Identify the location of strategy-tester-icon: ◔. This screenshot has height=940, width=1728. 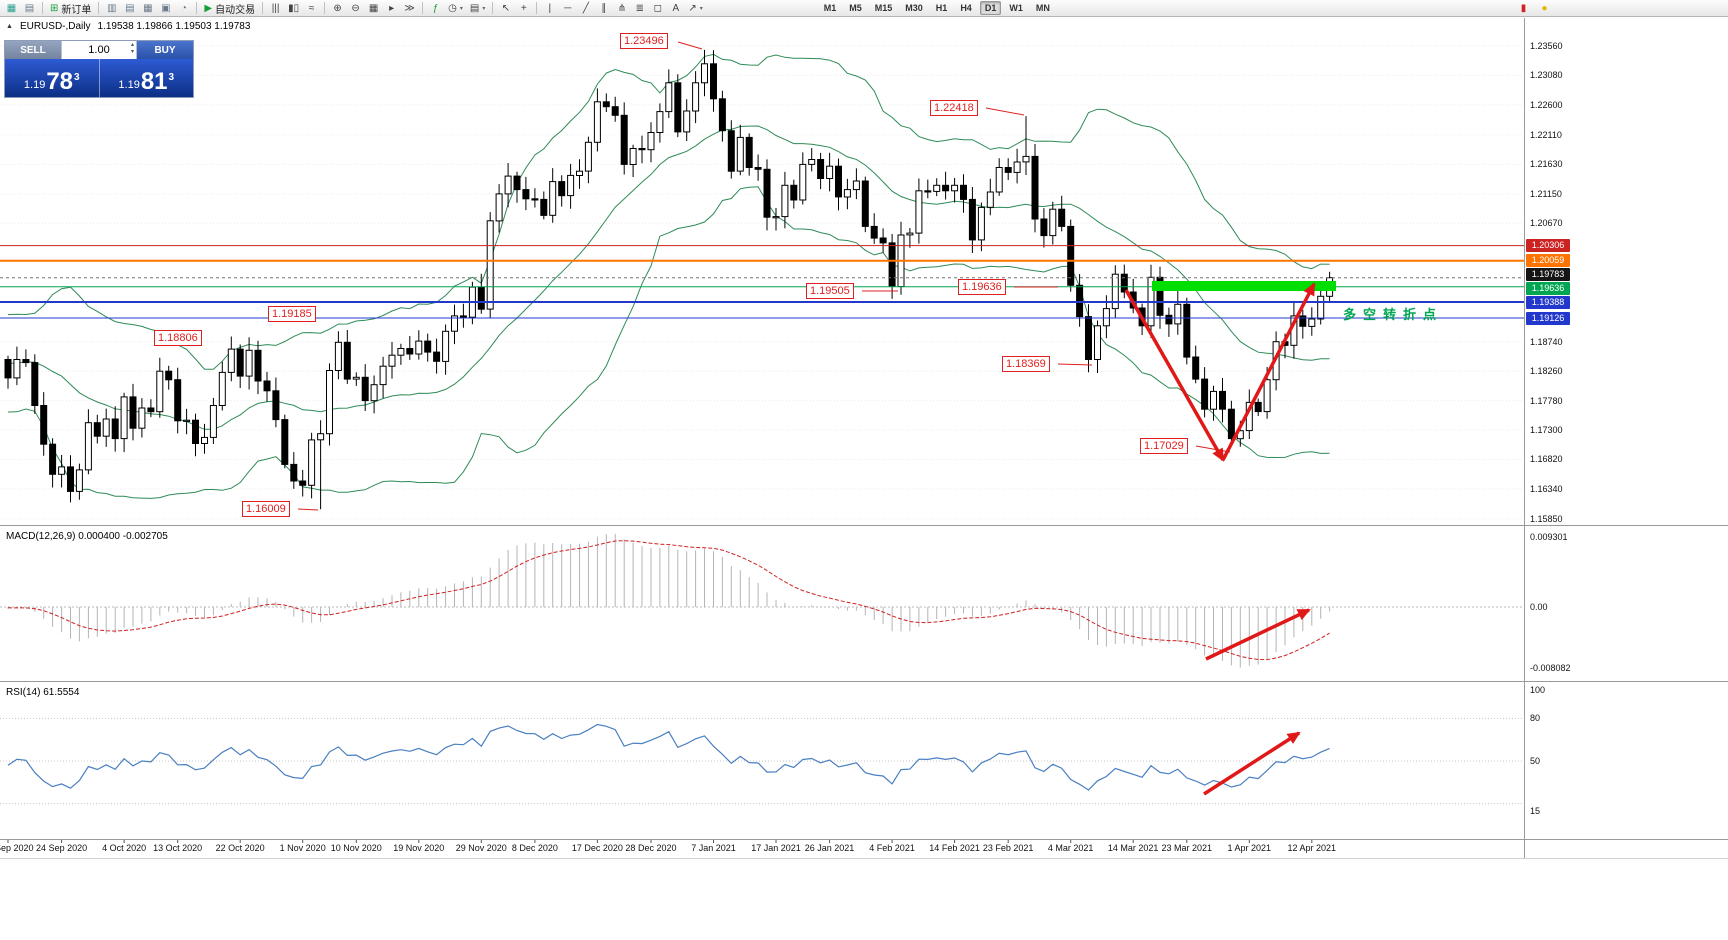
(183, 8).